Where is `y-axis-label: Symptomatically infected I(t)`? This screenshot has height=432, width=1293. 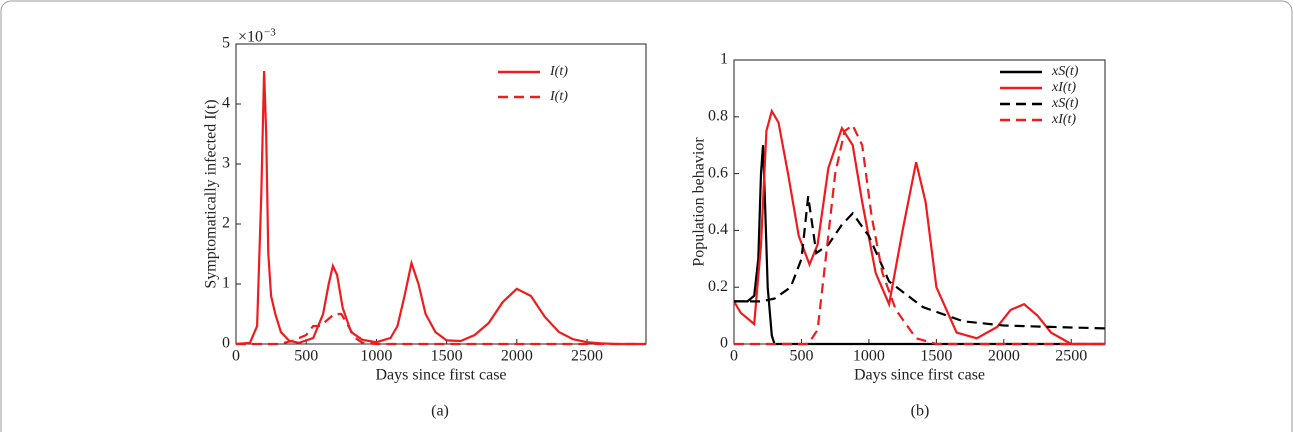 y-axis-label: Symptomatically infected I(t) is located at coordinates (211, 193).